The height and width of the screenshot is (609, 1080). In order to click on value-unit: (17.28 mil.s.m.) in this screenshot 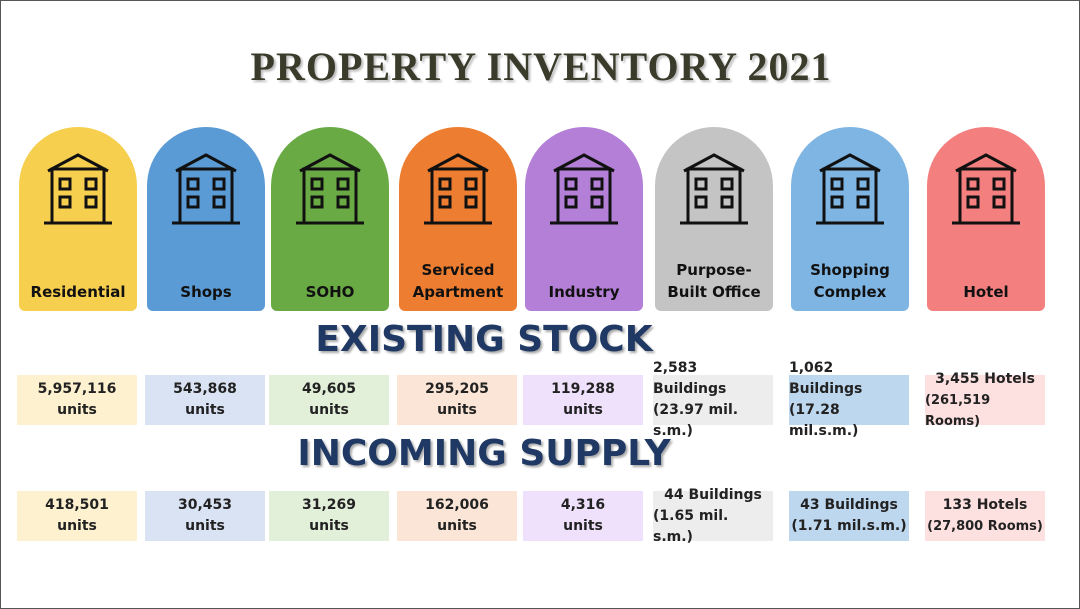, I will do `click(824, 420)`.